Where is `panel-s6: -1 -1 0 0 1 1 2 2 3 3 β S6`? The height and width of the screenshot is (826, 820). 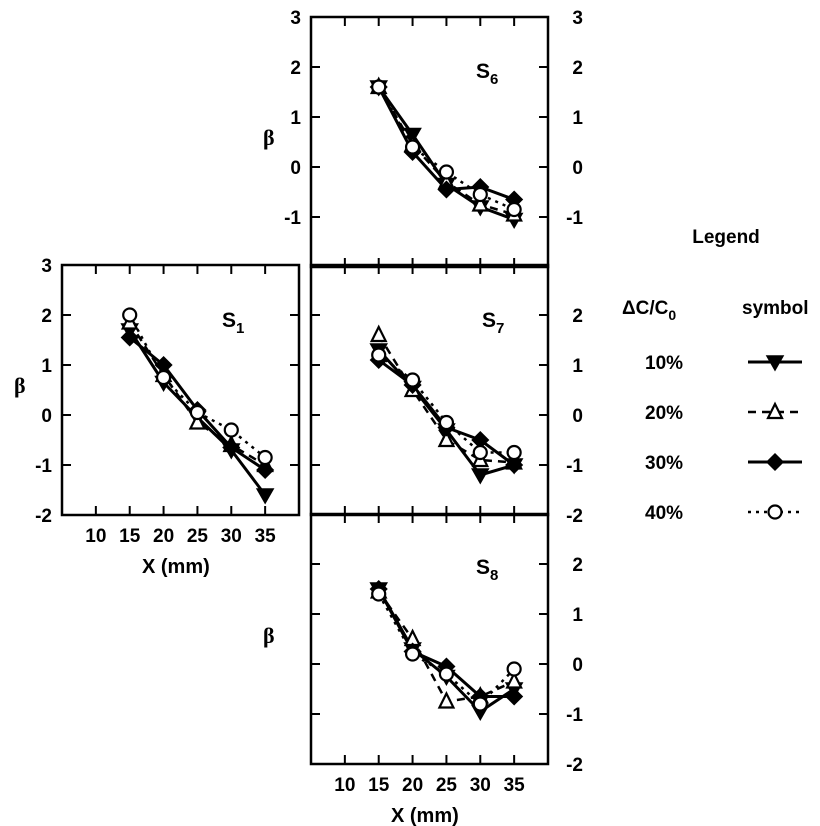 panel-s6: -1 -1 0 0 1 1 2 2 3 3 β S6 is located at coordinates (423, 138).